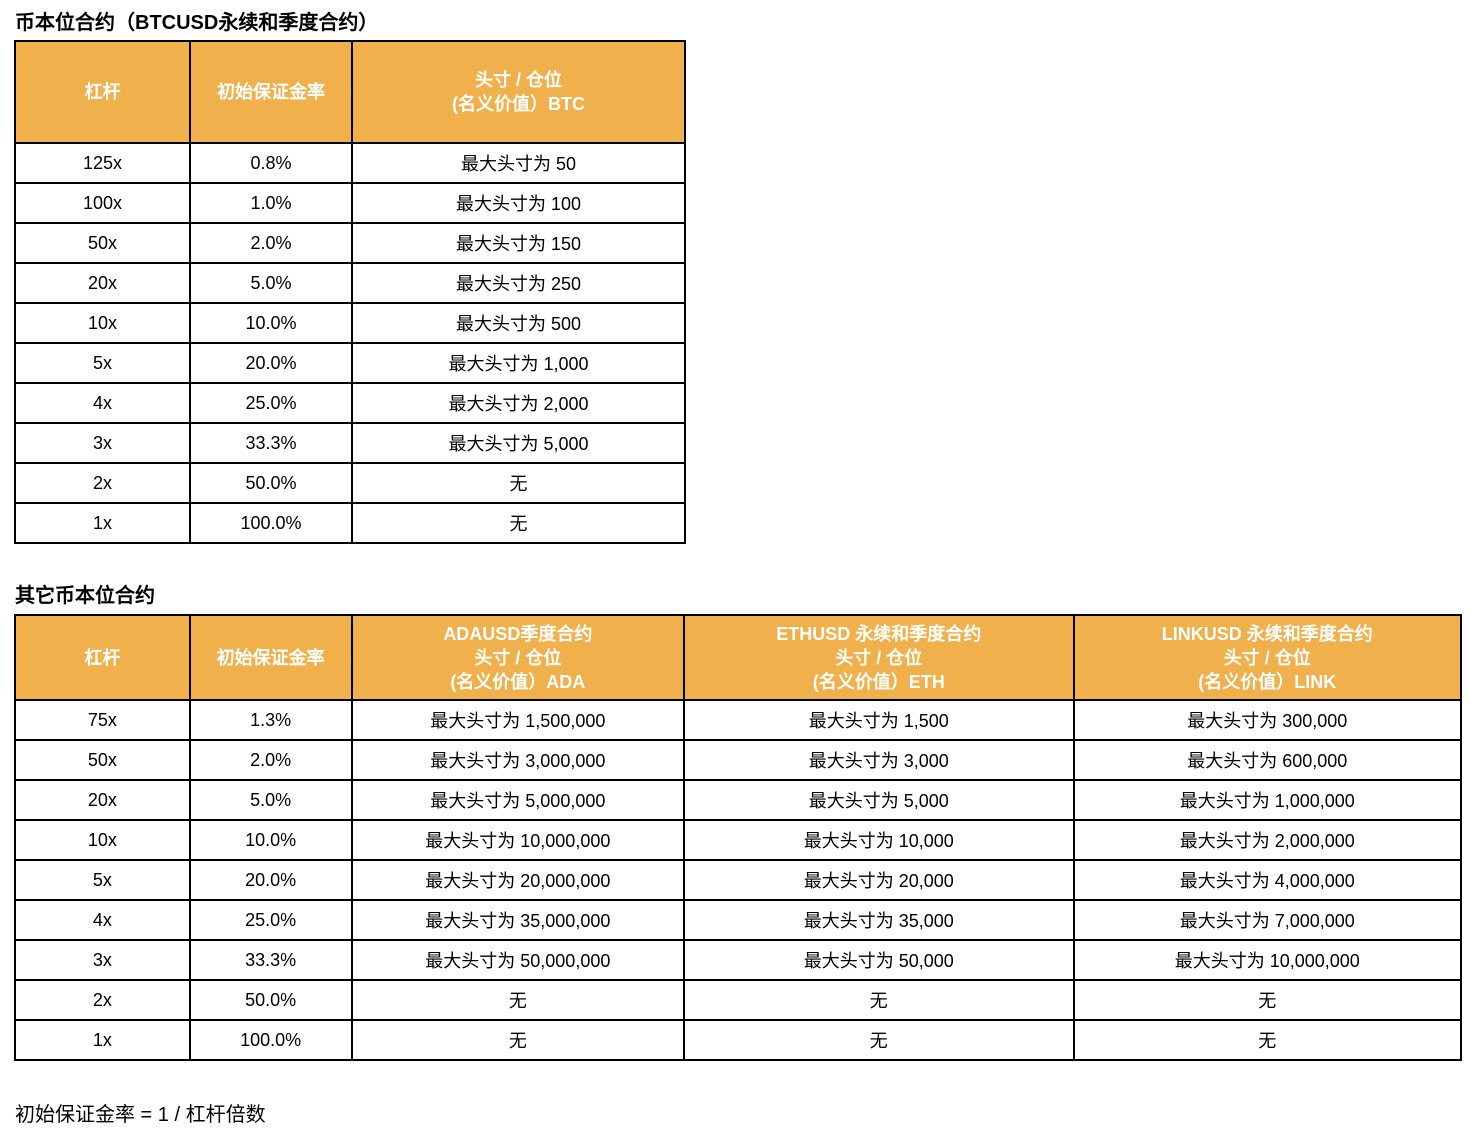  I want to click on cell: 最大头寸为 5,000,000, so click(518, 800).